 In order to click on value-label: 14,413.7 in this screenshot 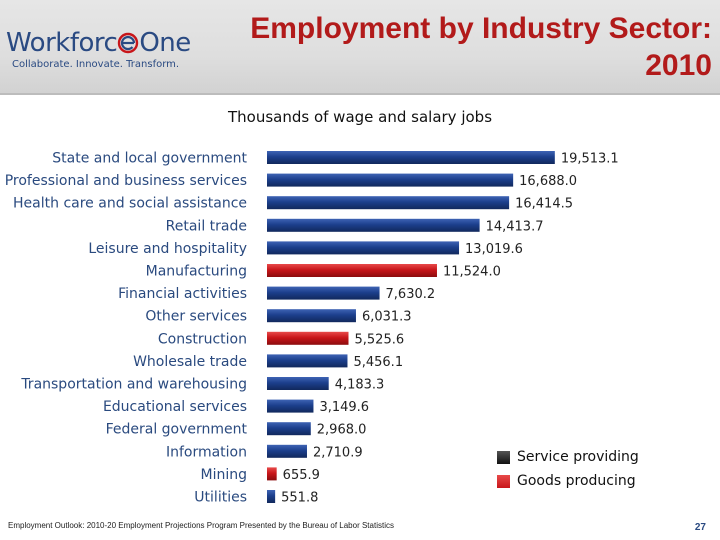, I will do `click(515, 226)`.